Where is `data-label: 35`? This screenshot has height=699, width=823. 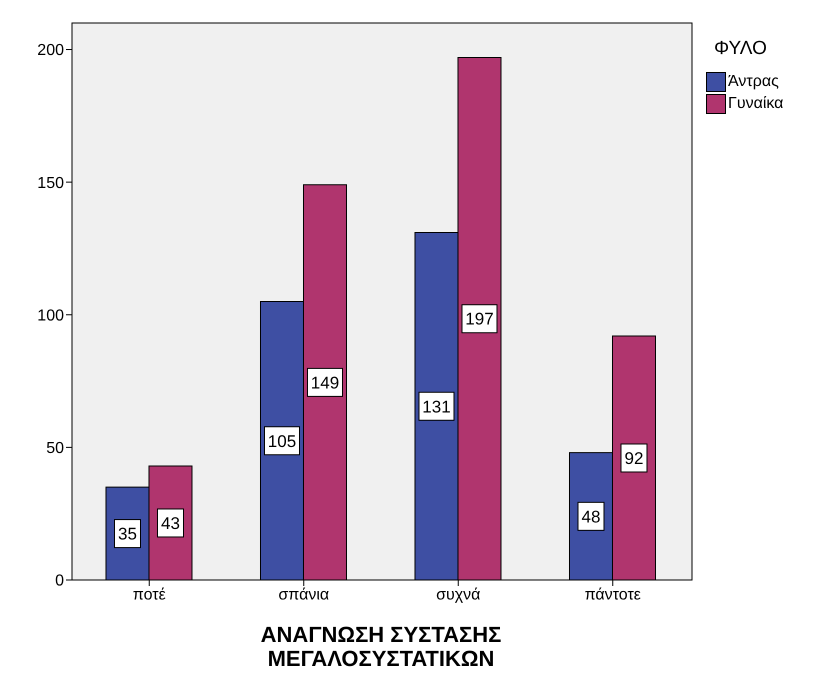
data-label: 35 is located at coordinates (127, 534).